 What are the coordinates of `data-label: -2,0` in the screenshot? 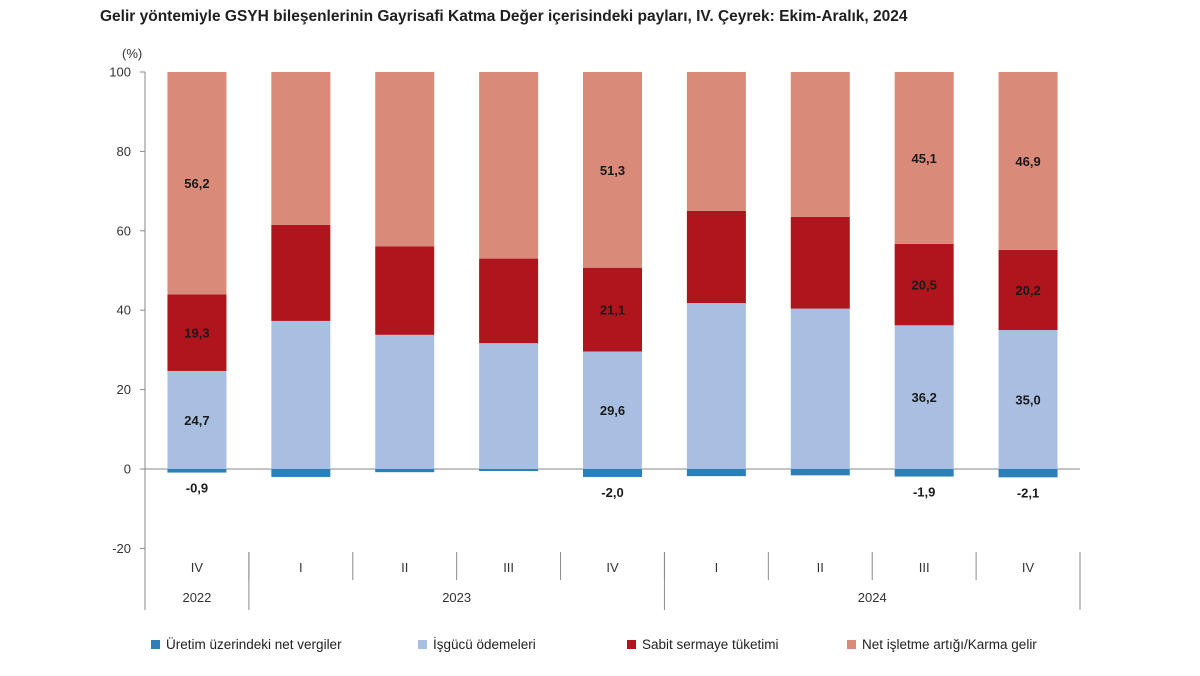 It's located at (612, 492).